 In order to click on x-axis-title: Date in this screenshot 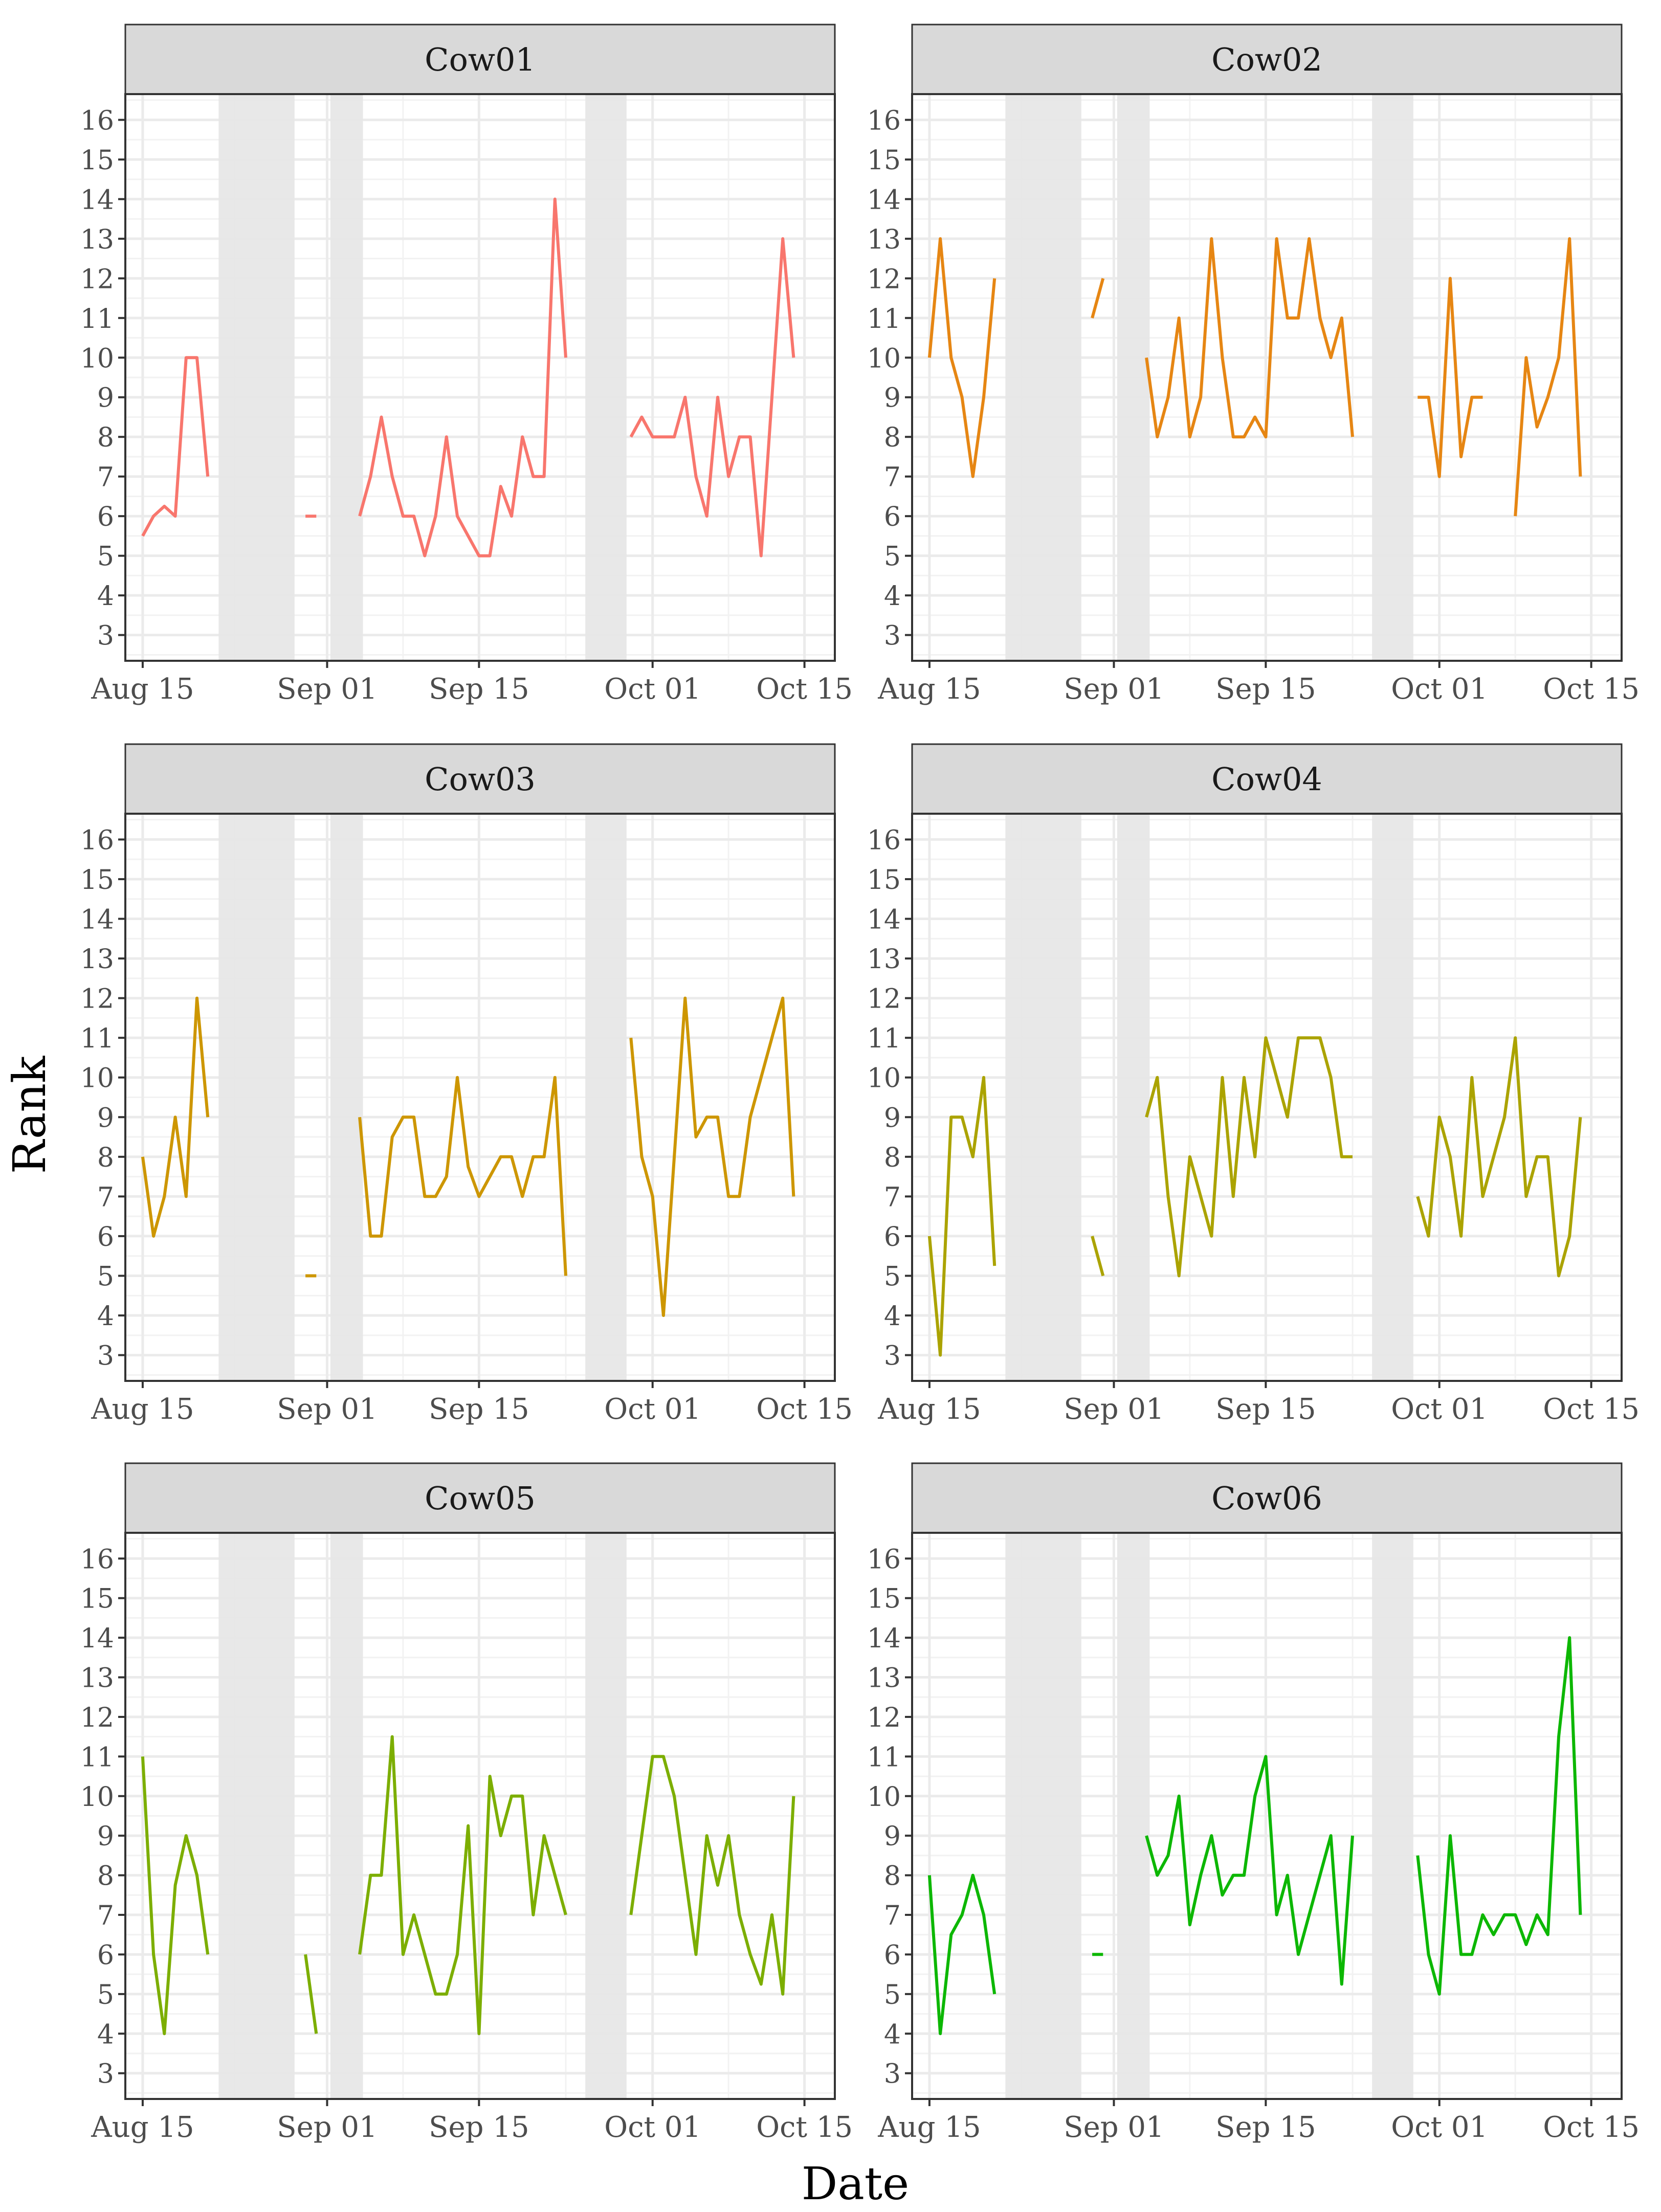, I will do `click(855, 2183)`.